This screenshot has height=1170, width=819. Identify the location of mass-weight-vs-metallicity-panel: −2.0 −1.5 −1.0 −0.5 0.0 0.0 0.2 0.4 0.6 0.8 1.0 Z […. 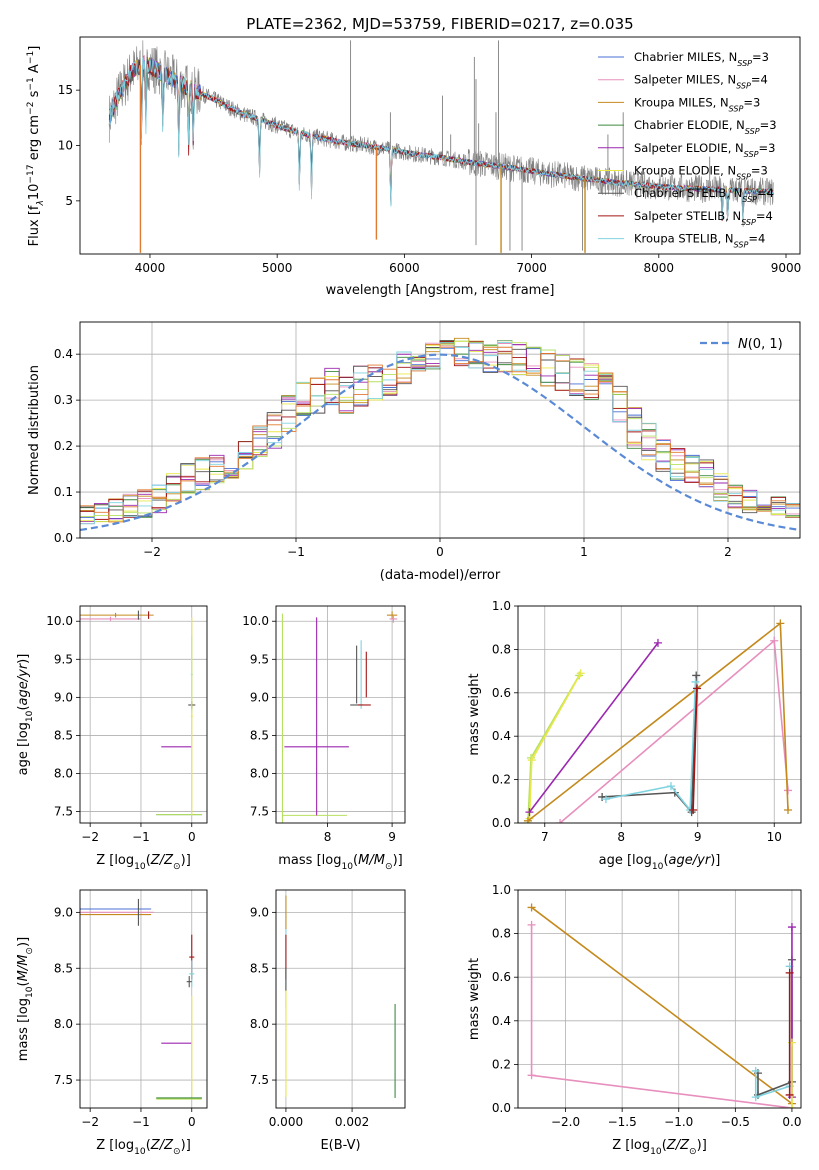
(634, 1020).